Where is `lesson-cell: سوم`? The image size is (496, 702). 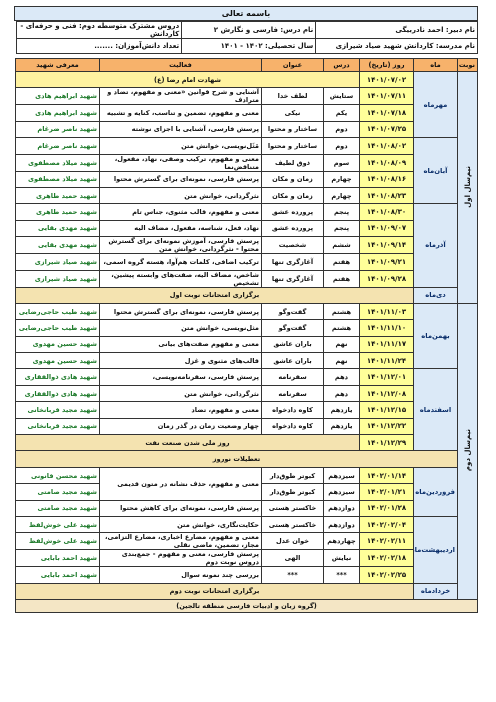
lesson-cell: سوم is located at coordinates (341, 162).